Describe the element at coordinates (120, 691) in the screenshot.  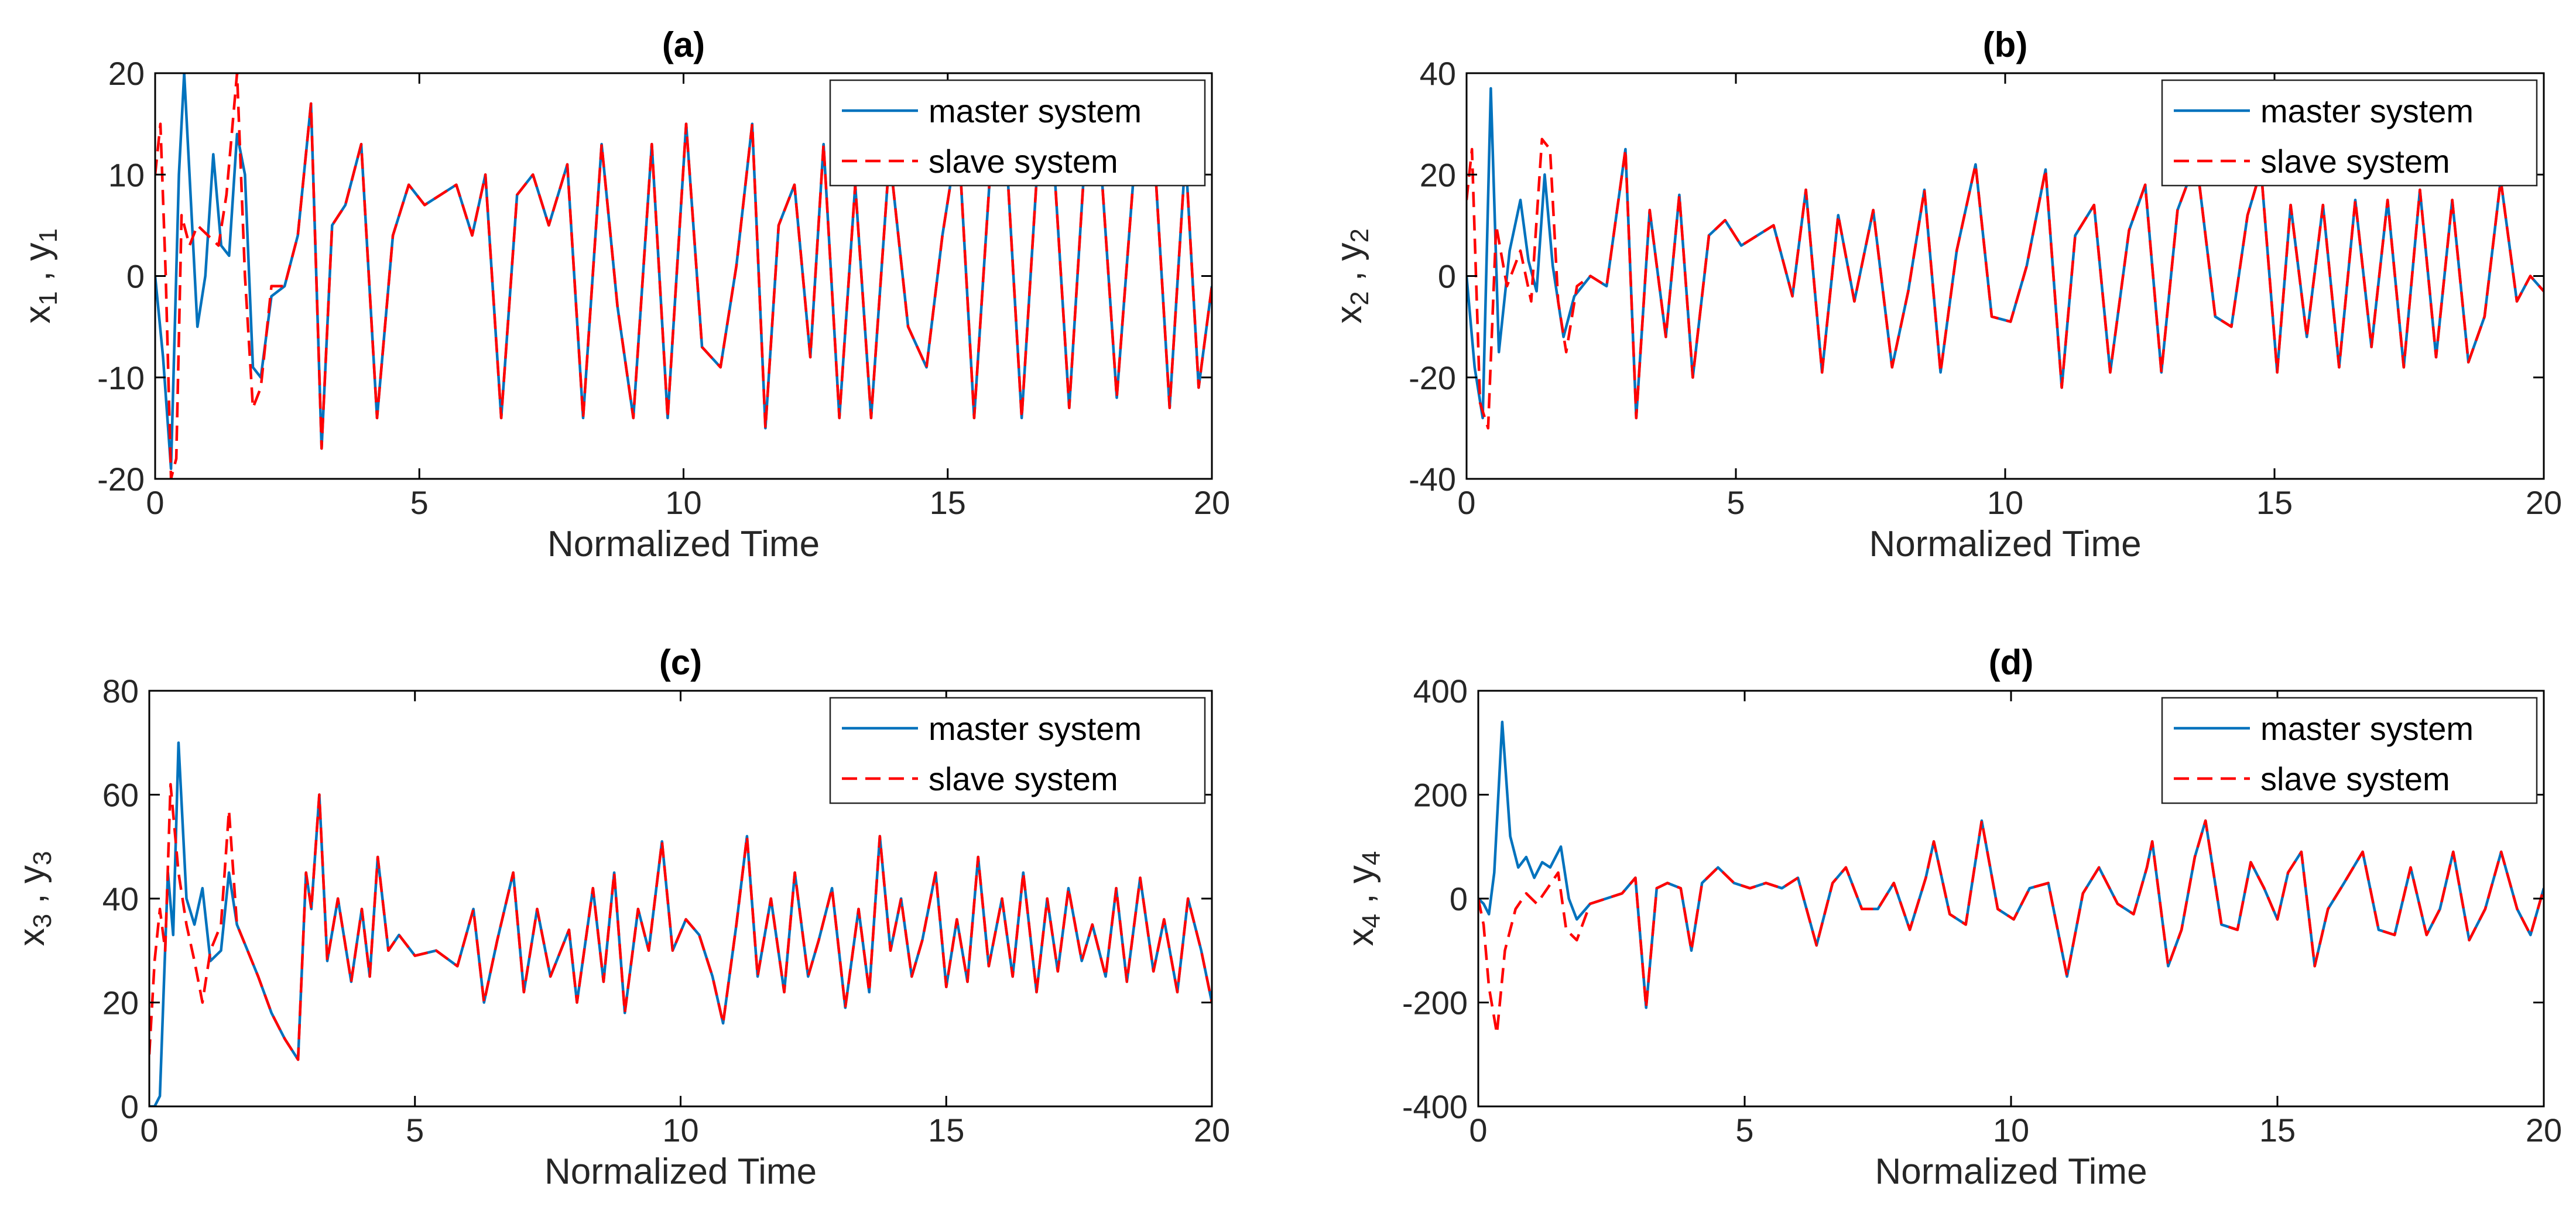
I see `y-tick-label: 80` at that location.